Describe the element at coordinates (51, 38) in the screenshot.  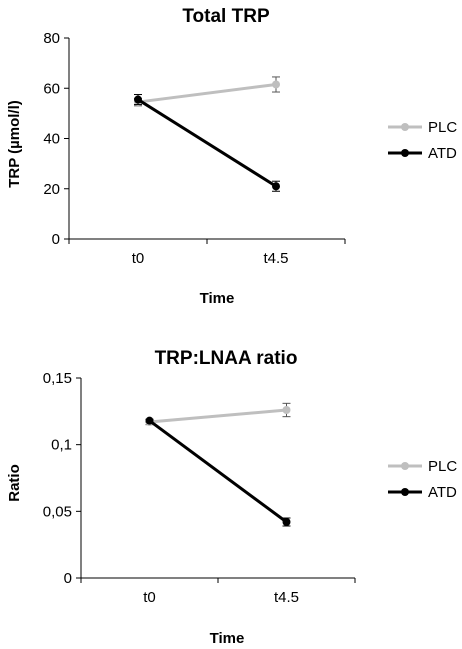
I see `y-tick-label: 80` at that location.